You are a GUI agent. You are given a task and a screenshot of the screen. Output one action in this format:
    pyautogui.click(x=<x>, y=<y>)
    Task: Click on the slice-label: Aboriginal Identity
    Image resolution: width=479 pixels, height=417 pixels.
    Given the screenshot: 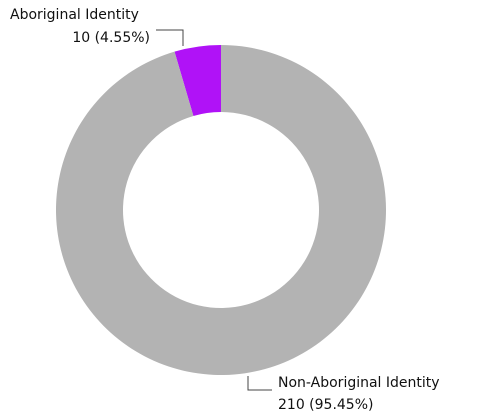 What is the action you would take?
    pyautogui.click(x=74, y=15)
    